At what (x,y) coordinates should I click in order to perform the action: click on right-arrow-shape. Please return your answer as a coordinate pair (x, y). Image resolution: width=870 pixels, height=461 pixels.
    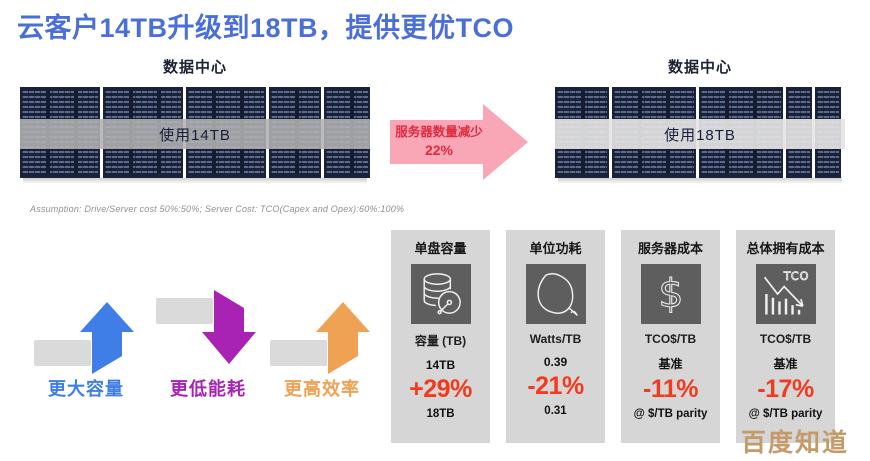
    Looking at the image, I should click on (459, 142).